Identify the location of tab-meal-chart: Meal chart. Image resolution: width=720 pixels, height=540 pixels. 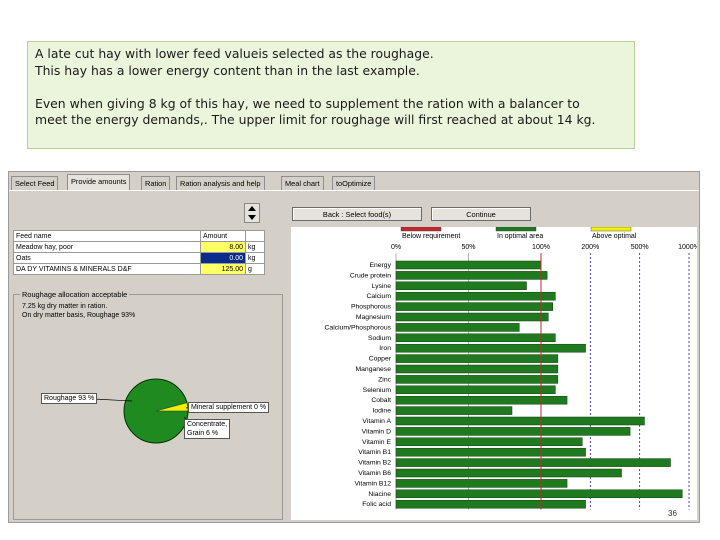
(302, 183).